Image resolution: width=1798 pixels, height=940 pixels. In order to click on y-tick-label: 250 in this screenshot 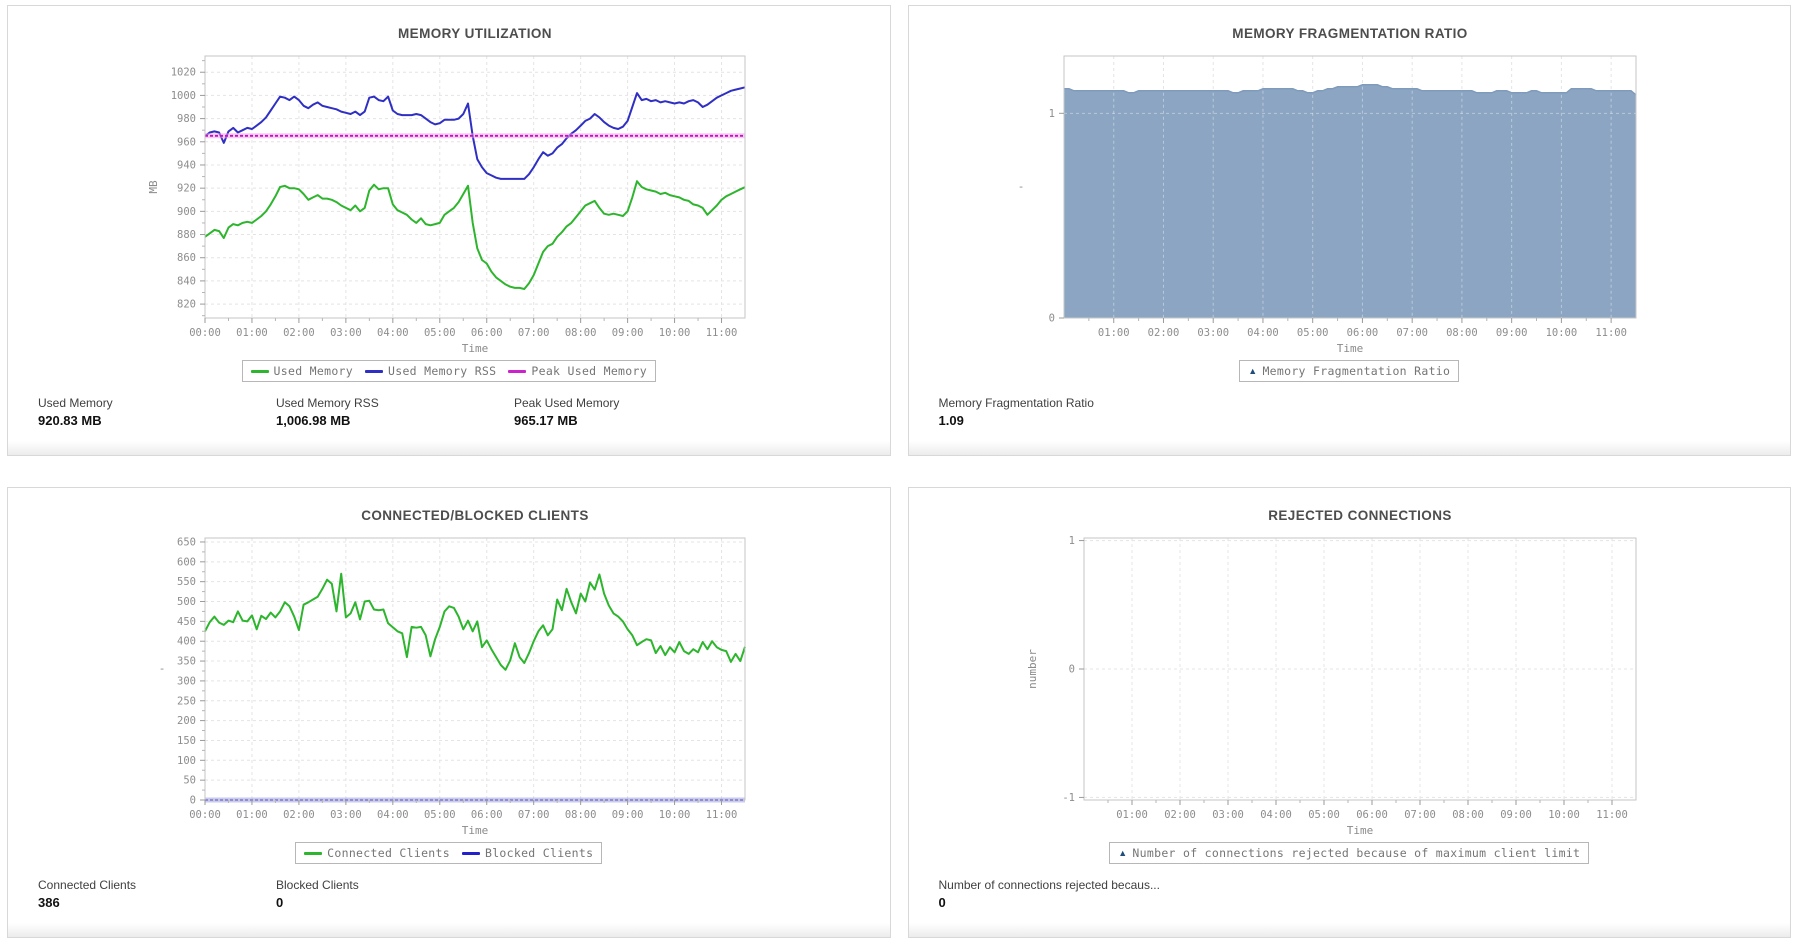, I will do `click(186, 701)`.